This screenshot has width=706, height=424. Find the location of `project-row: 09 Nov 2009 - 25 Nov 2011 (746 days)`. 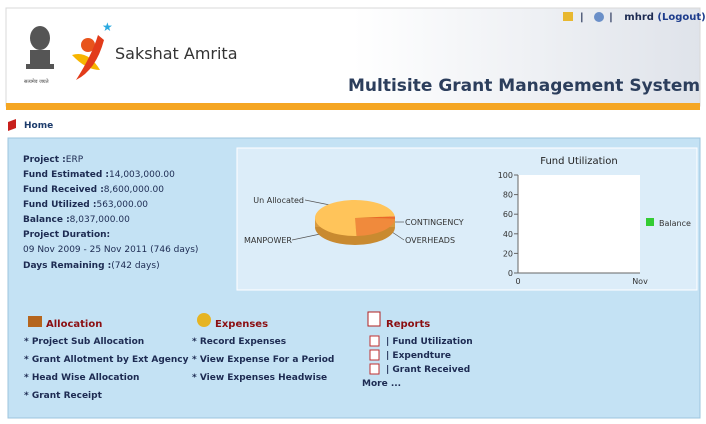

project-row: 09 Nov 2009 - 25 Nov 2011 (746 days) is located at coordinates (110, 250).